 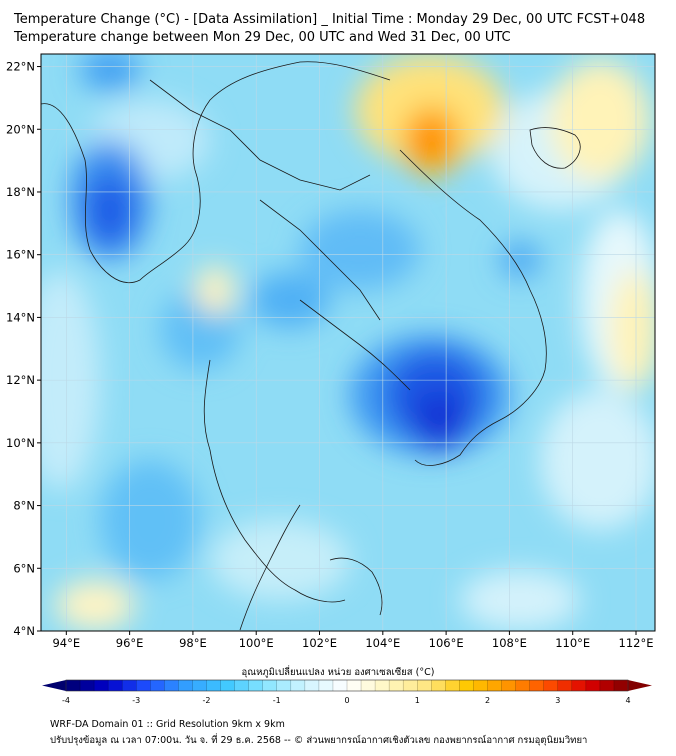 What do you see at coordinates (24, 568) in the screenshot?
I see `lat-label: 6°N` at bounding box center [24, 568].